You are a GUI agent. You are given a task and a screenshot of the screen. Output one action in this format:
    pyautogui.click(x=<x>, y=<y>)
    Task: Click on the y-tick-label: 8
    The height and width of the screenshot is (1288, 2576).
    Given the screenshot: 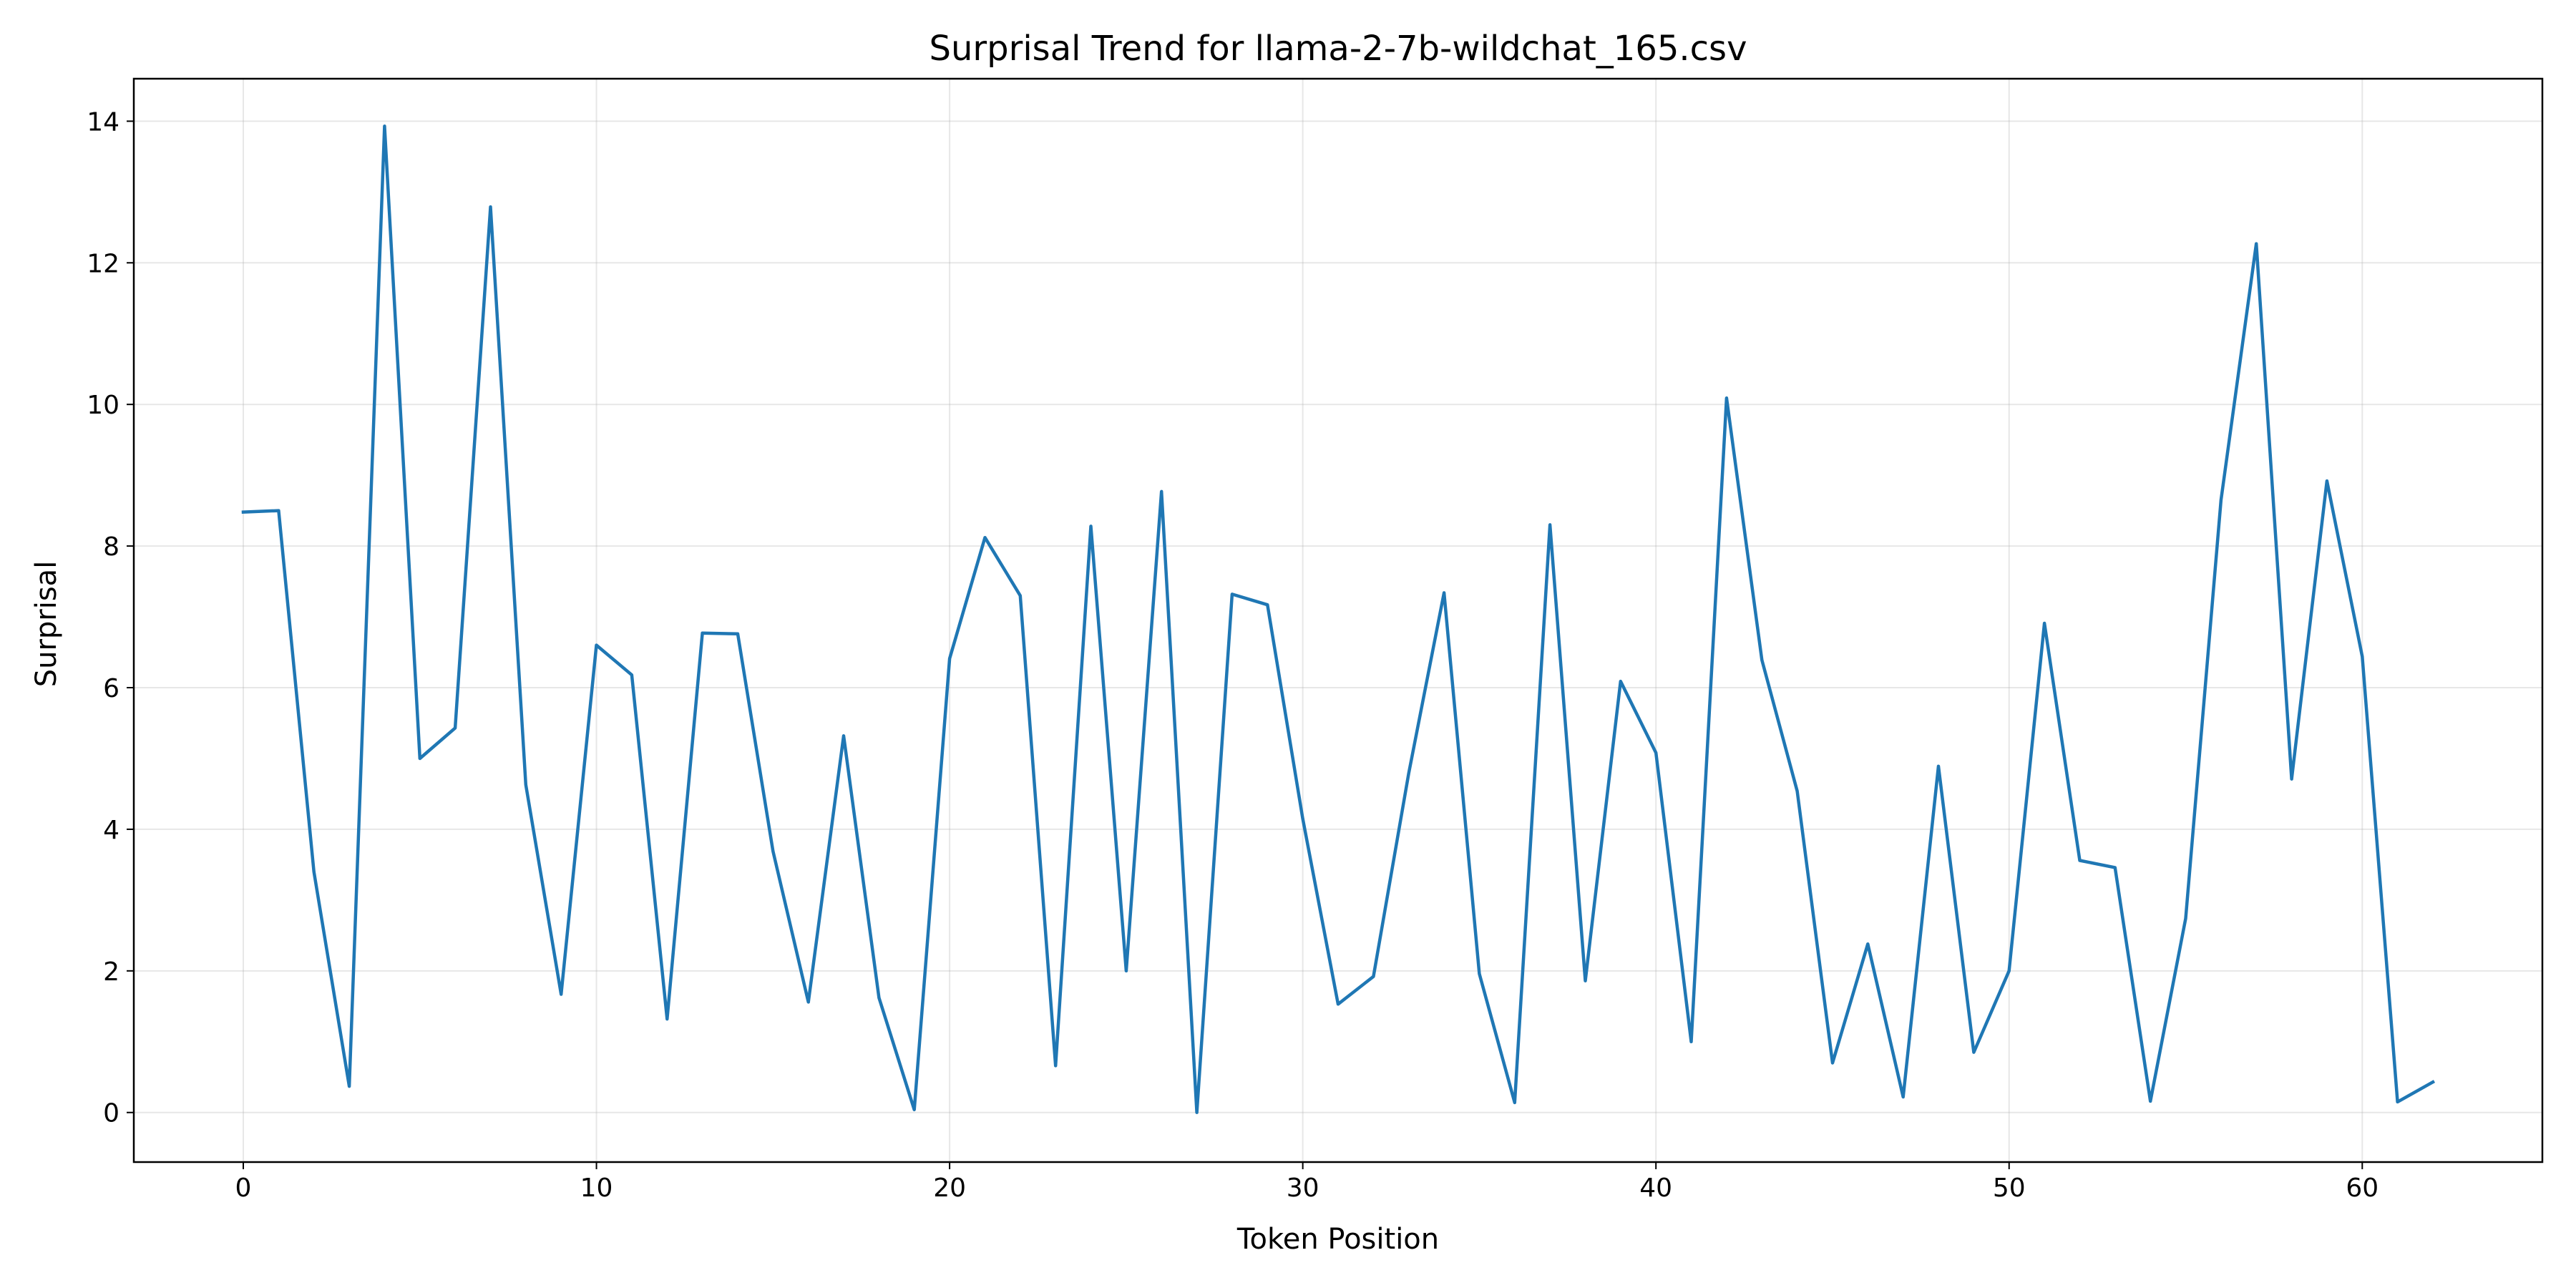 What is the action you would take?
    pyautogui.click(x=111, y=547)
    